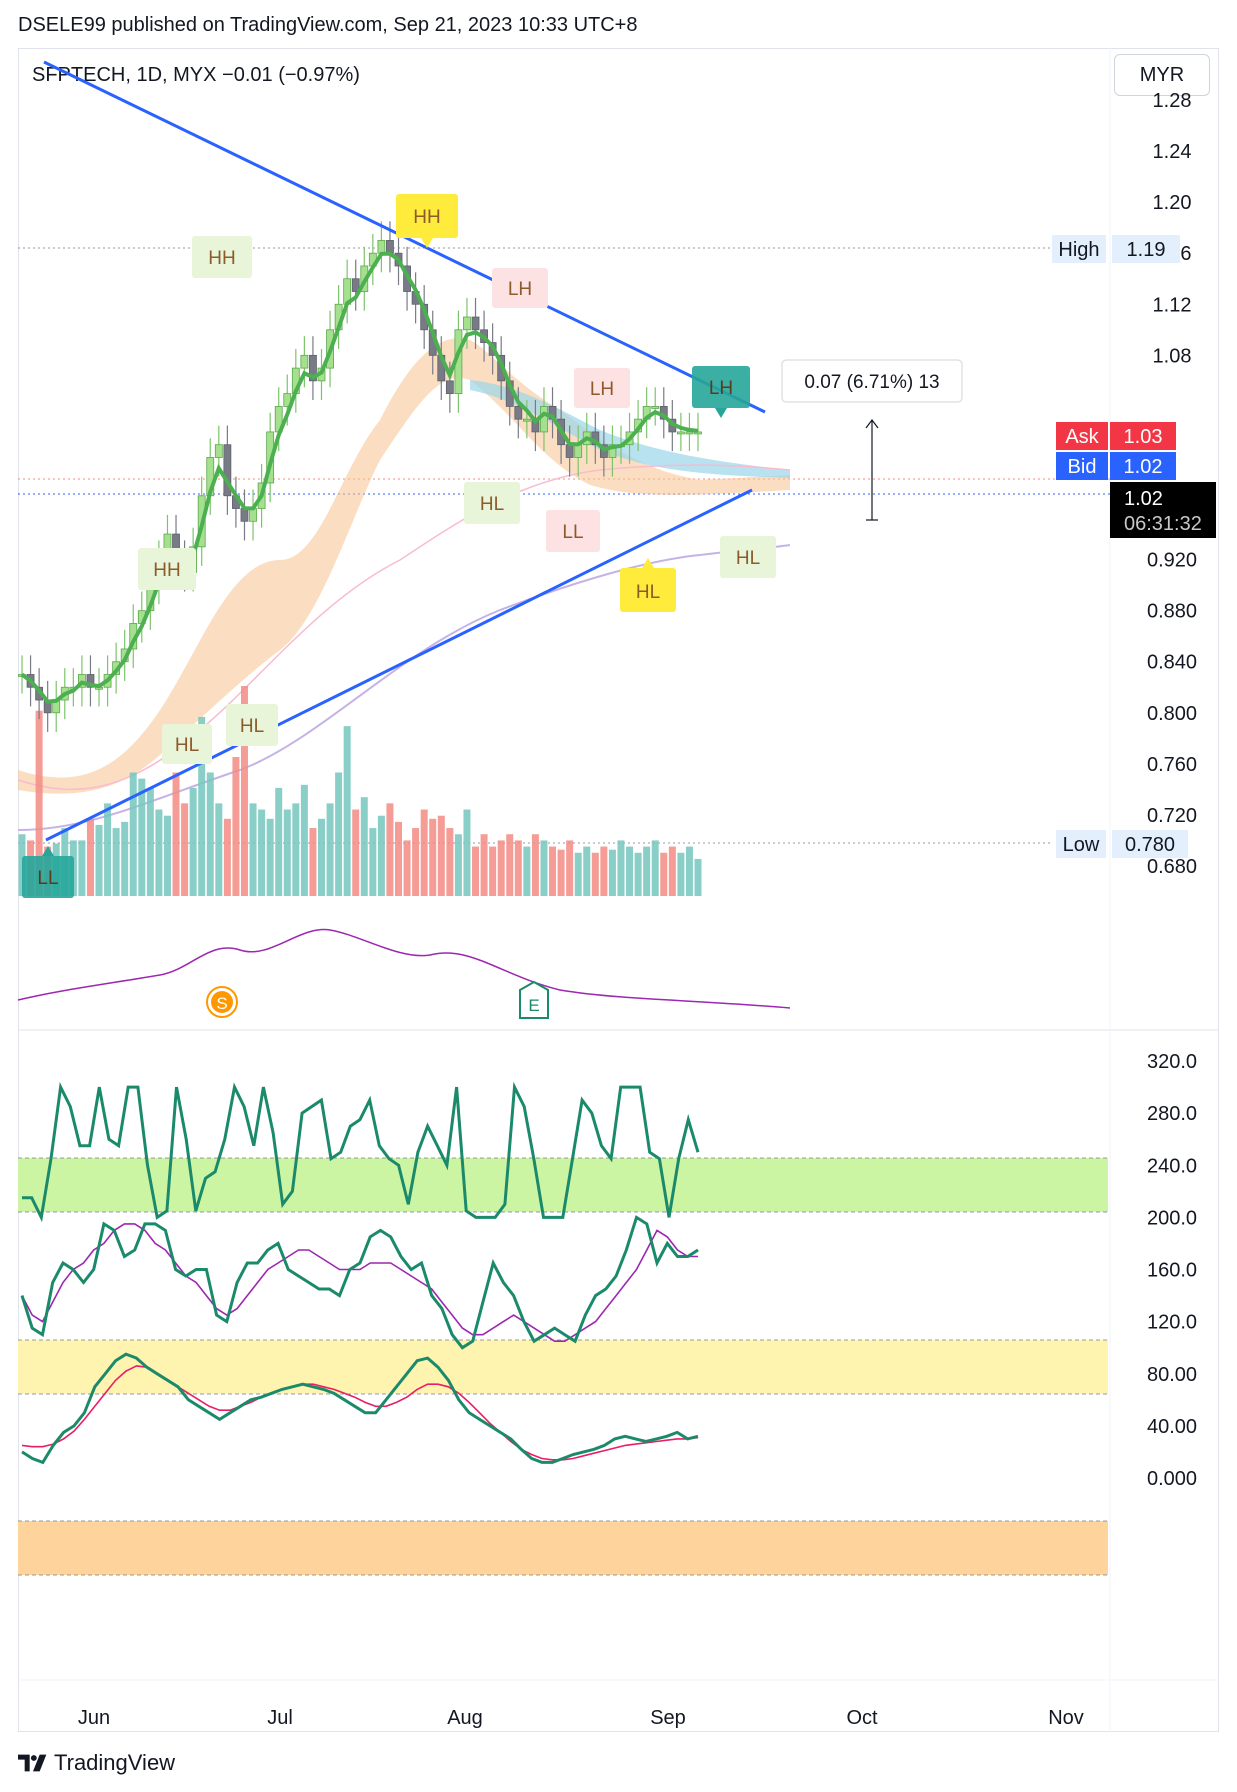  What do you see at coordinates (1162, 75) in the screenshot?
I see `currency-button: MYR` at bounding box center [1162, 75].